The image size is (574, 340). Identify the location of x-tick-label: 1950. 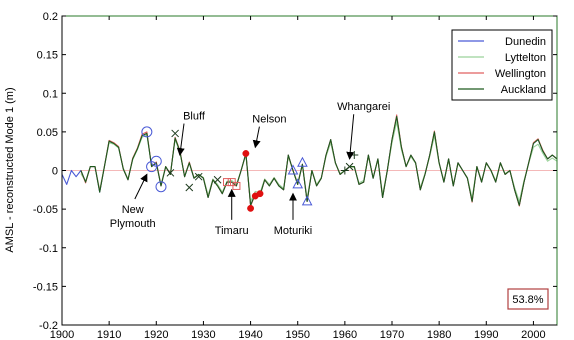
(297, 334).